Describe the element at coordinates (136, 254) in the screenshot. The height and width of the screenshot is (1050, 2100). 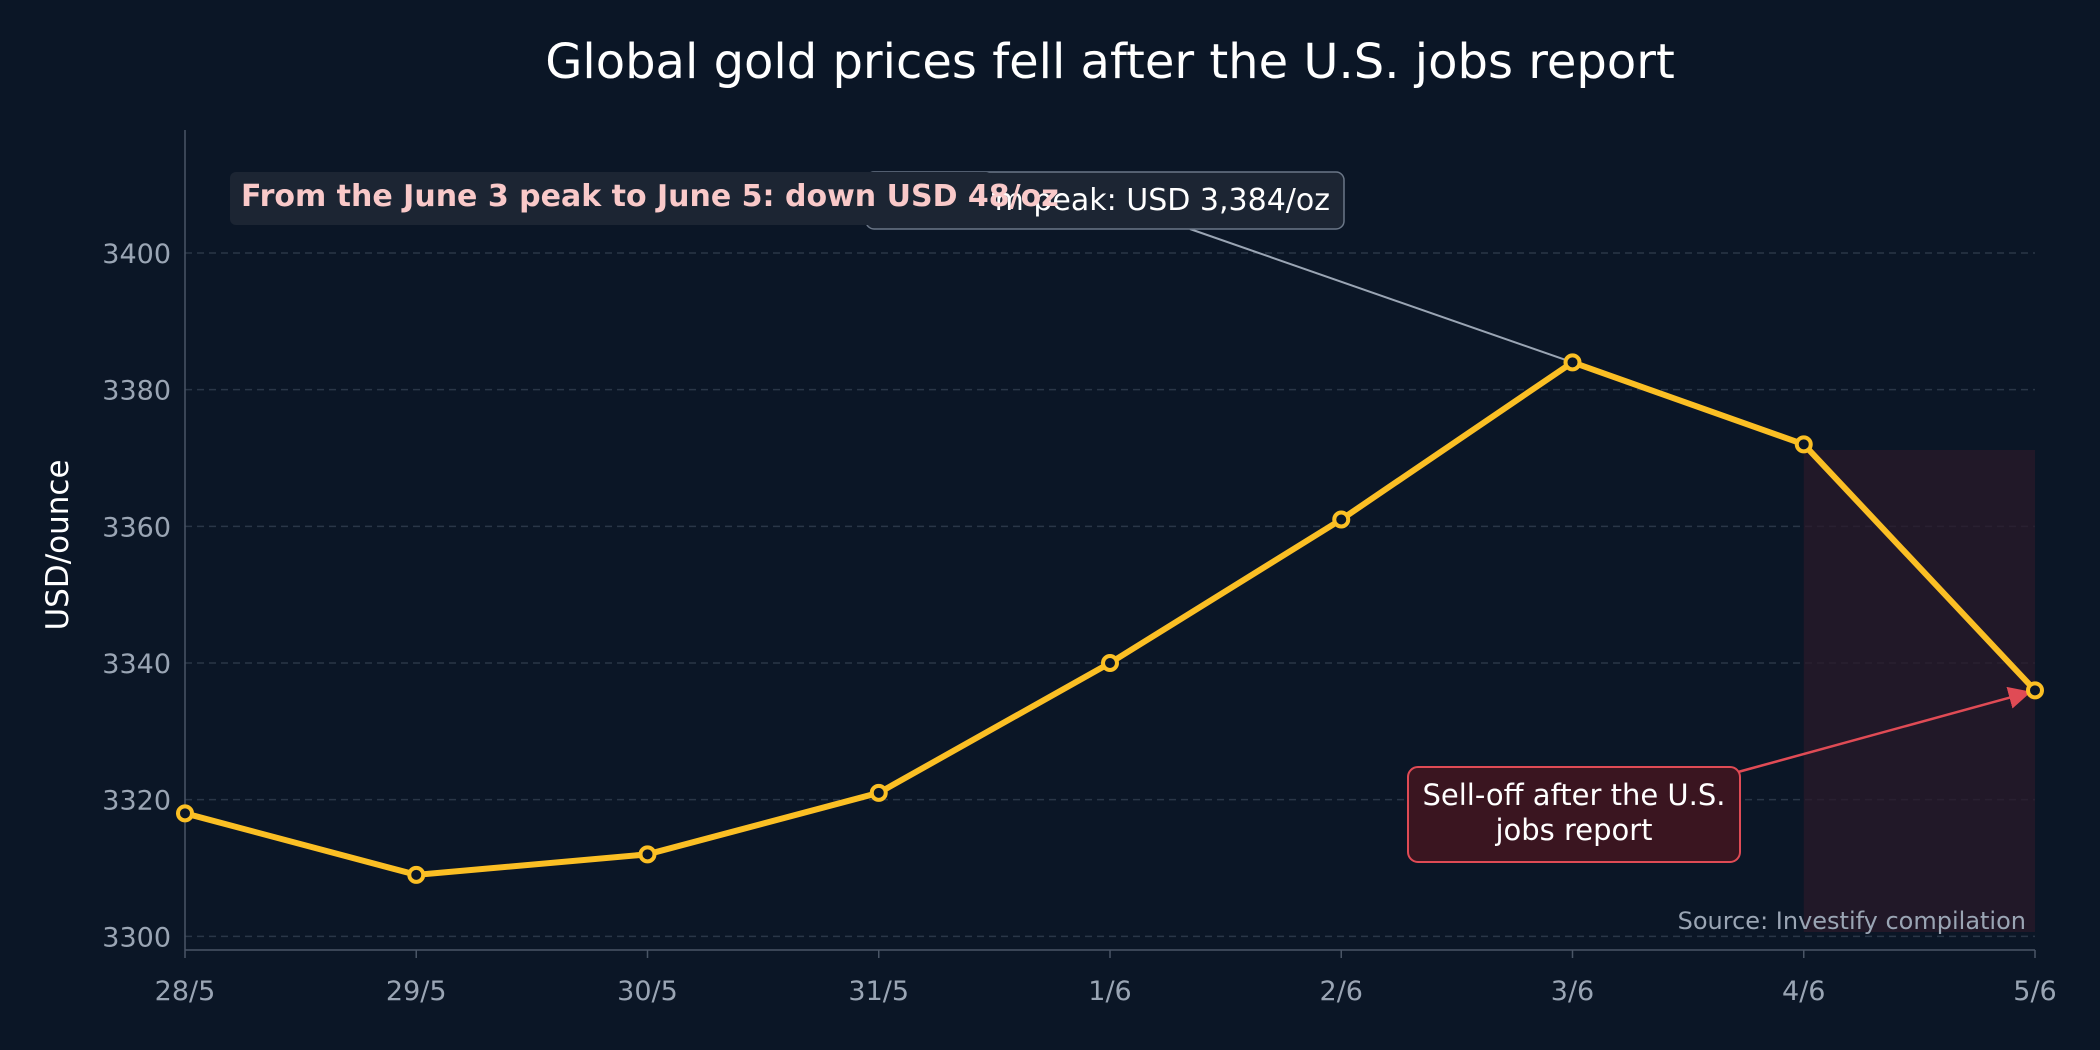
I see `y-tick-label-3400: 3400` at that location.